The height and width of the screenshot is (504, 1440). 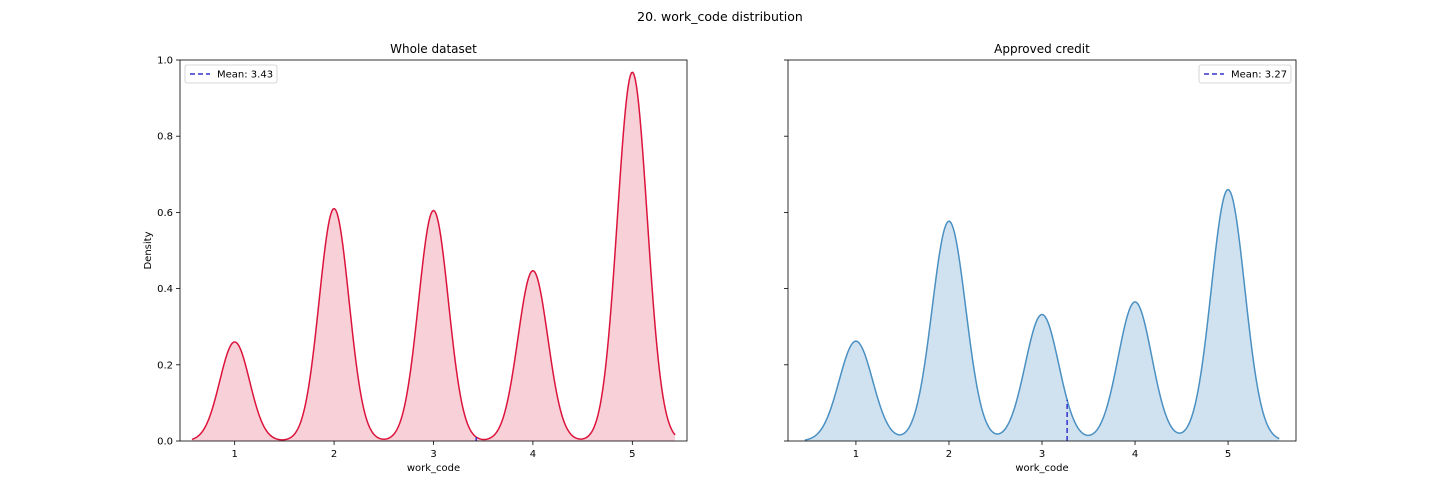 I want to click on y-tick-label: 0.0, so click(x=165, y=442).